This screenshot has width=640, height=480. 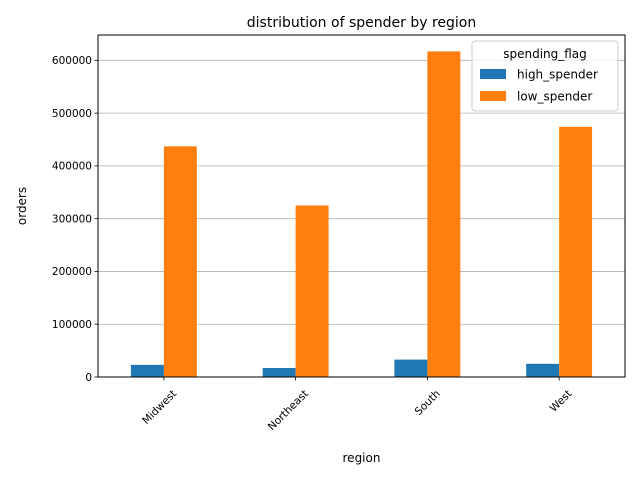 I want to click on legend-label-low_spender: low_spender, so click(x=554, y=97).